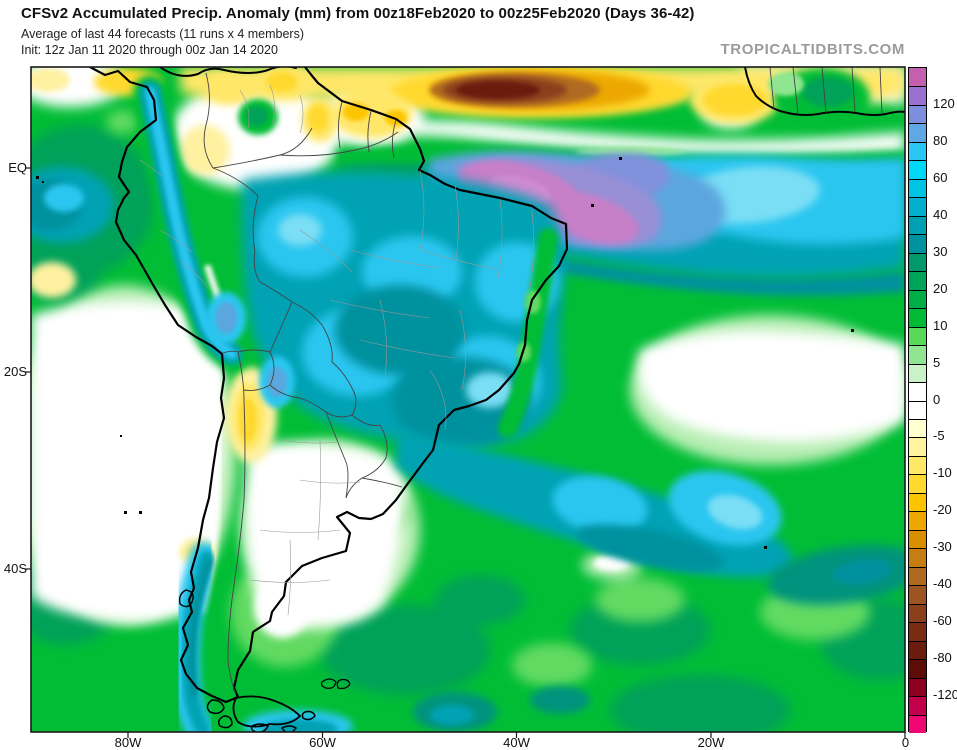 The width and height of the screenshot is (957, 750). What do you see at coordinates (939, 436) in the screenshot?
I see `colorbar-tick-label: -5` at bounding box center [939, 436].